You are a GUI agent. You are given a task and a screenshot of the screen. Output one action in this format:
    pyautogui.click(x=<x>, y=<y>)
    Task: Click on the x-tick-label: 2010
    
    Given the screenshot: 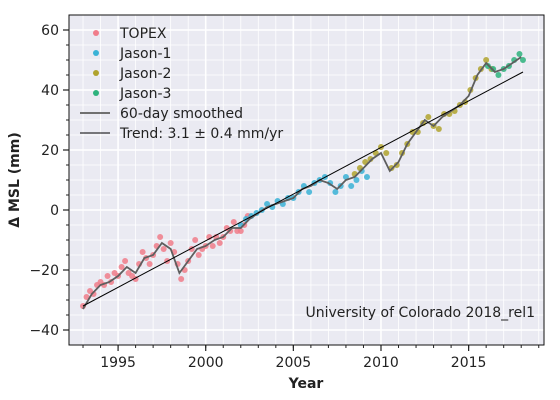 What is the action you would take?
    pyautogui.click(x=381, y=363)
    